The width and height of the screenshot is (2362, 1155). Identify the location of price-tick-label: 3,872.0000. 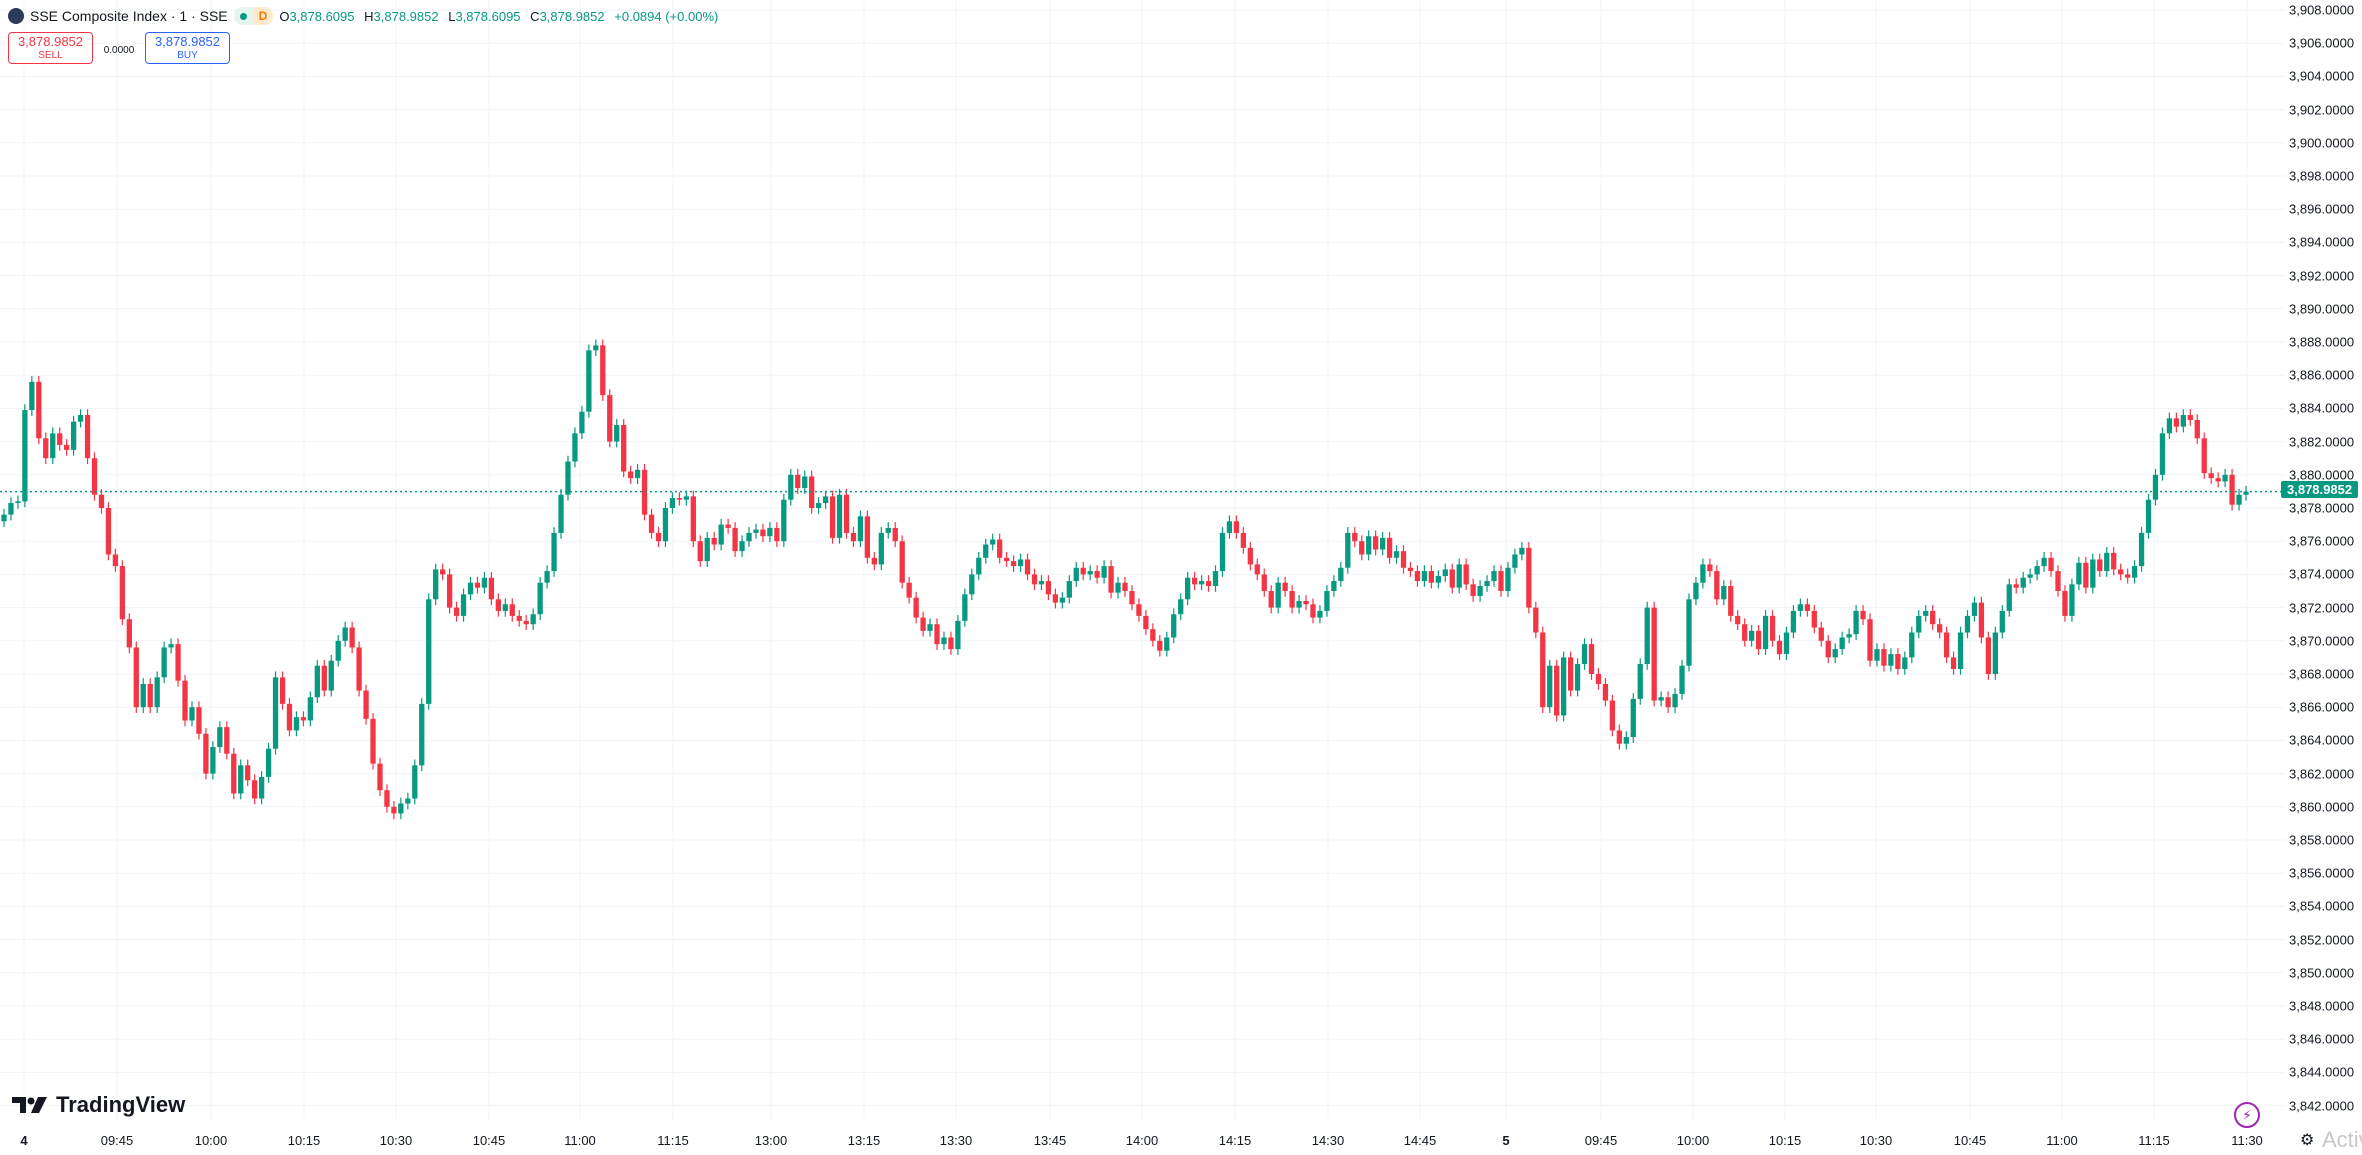
(2322, 608).